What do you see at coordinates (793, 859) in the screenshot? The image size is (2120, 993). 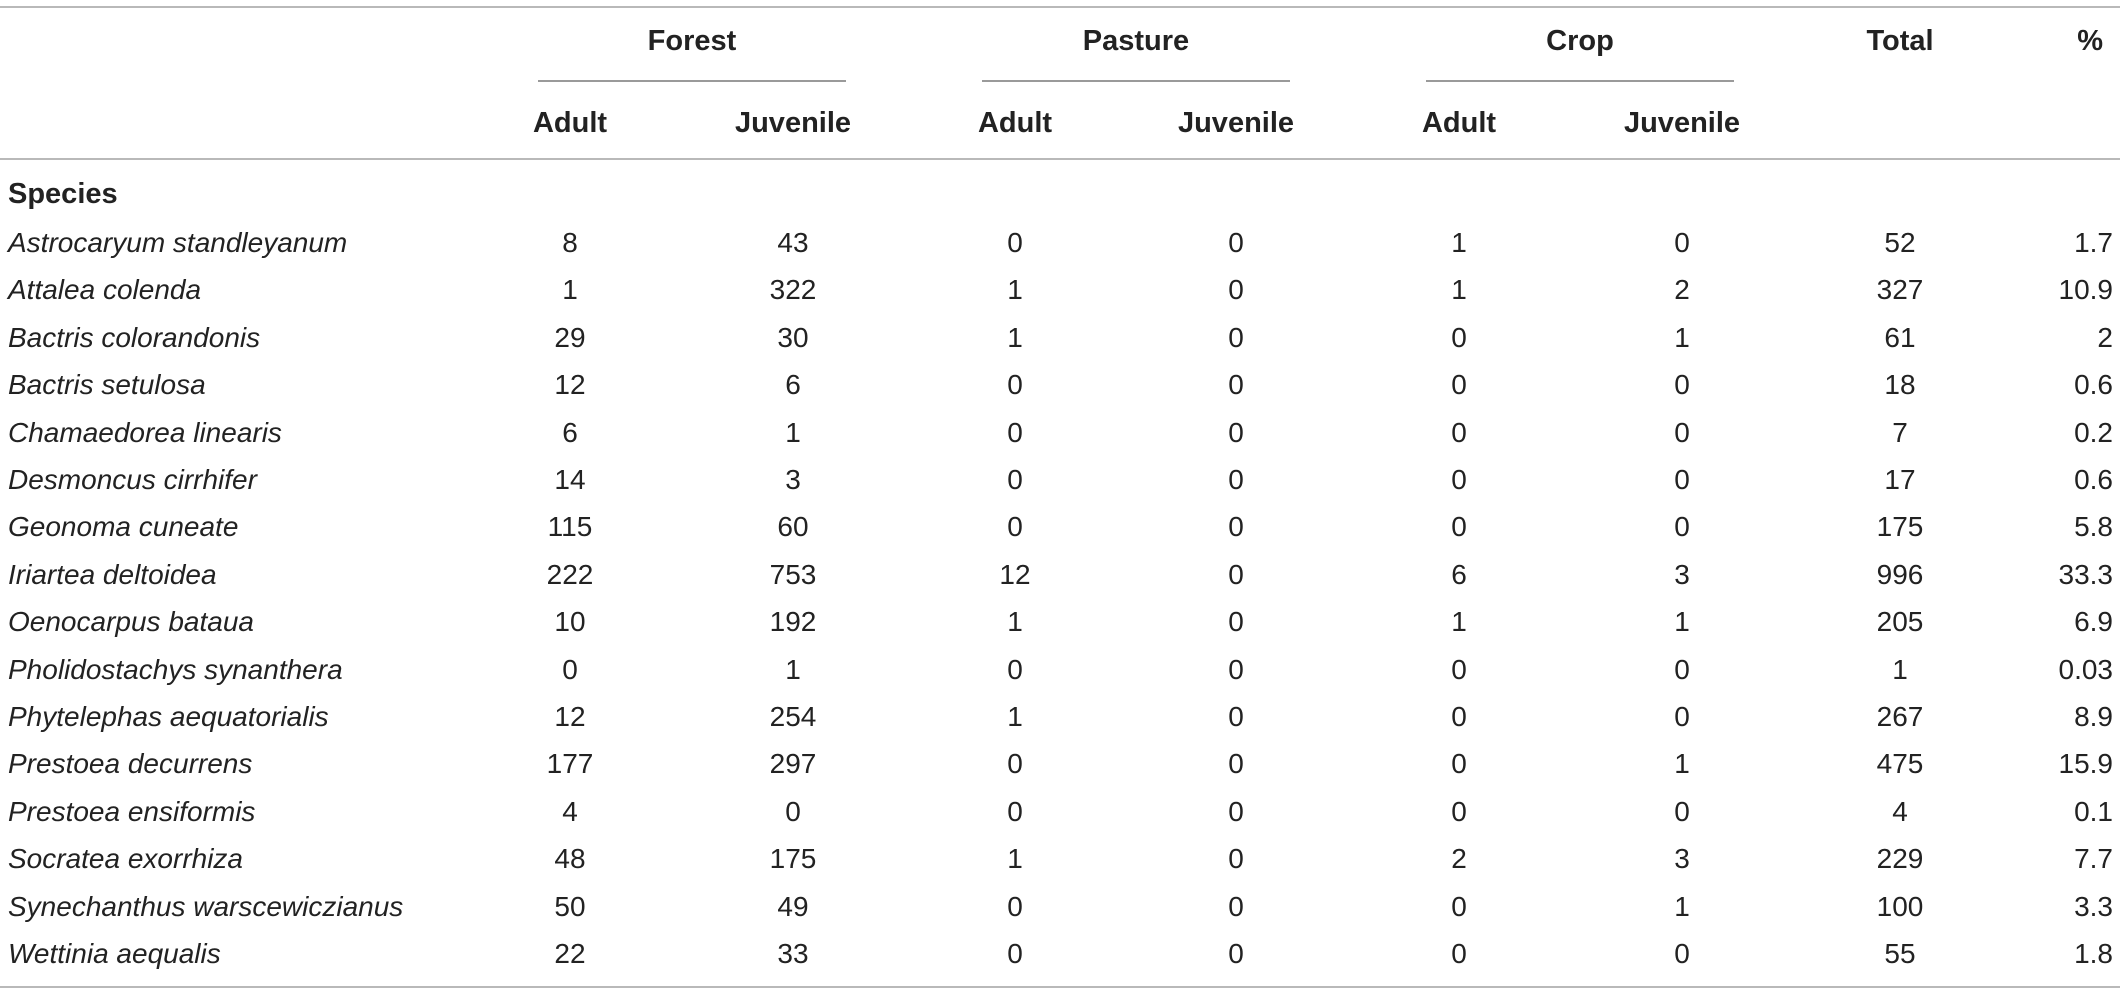 I see `count-cell: 175` at bounding box center [793, 859].